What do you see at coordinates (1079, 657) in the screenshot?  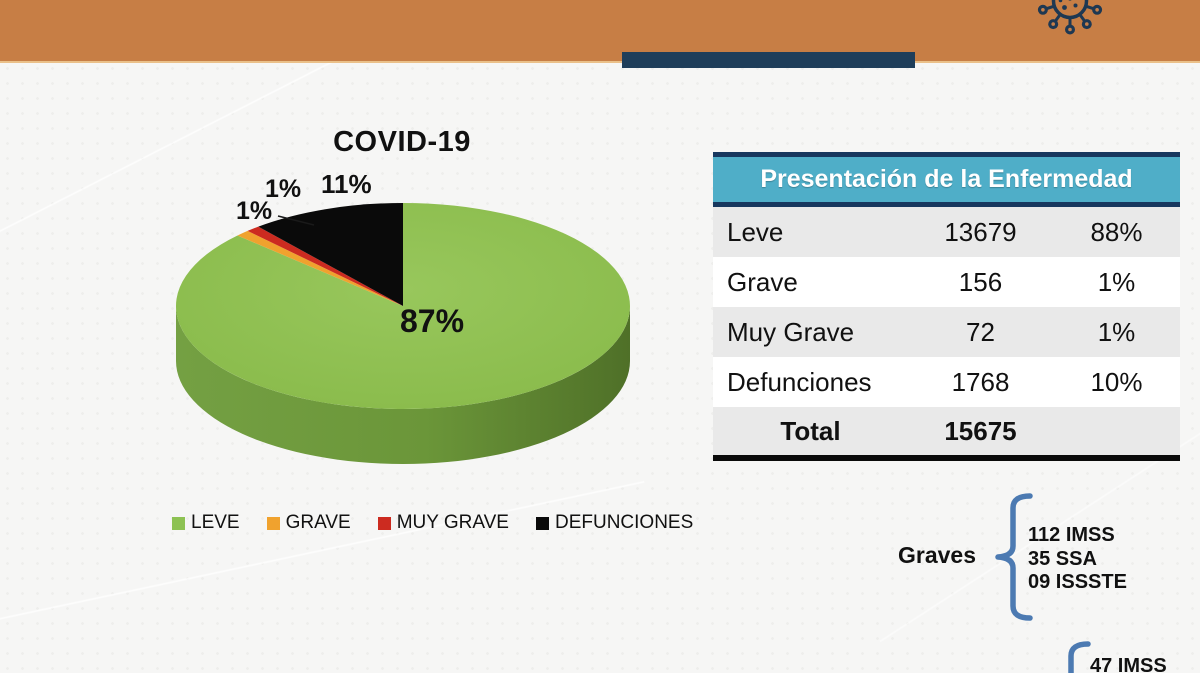 I see `curly-brace-partial-icon` at bounding box center [1079, 657].